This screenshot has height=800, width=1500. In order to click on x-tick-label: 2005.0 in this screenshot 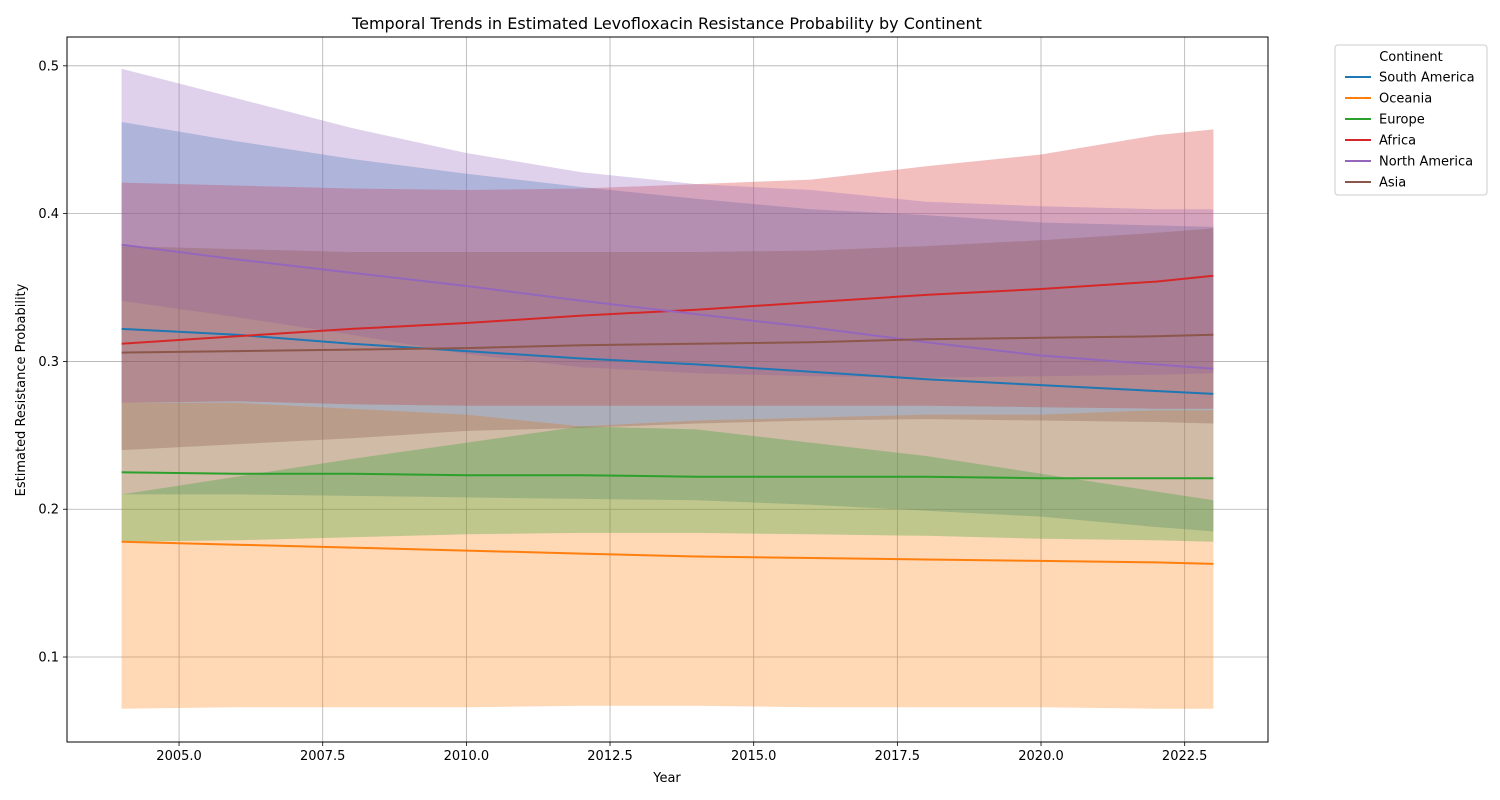, I will do `click(179, 756)`.